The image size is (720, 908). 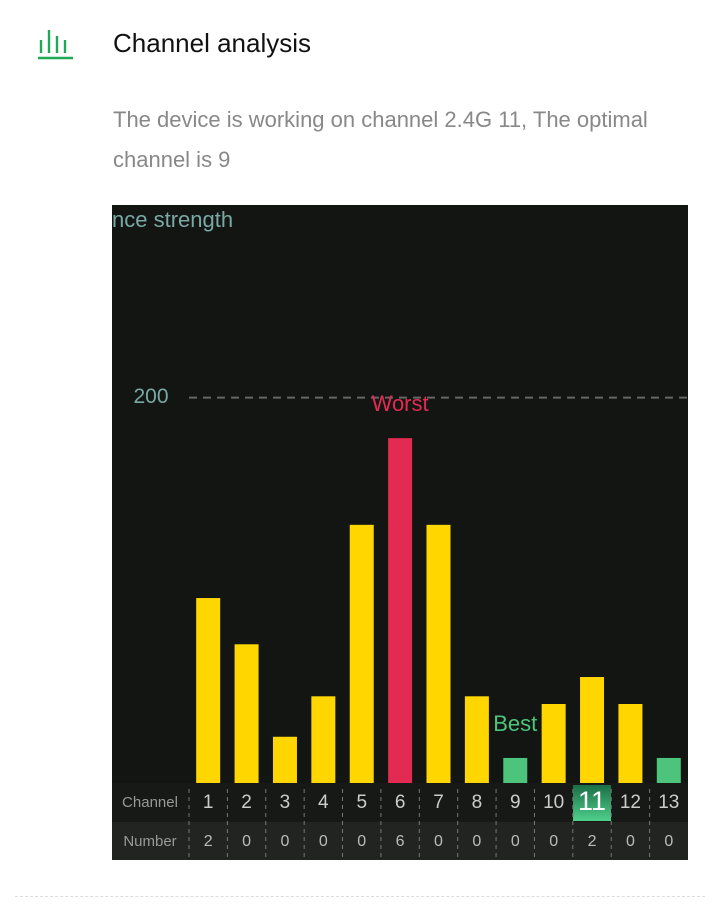 I want to click on annotation: Worst, so click(x=400, y=403).